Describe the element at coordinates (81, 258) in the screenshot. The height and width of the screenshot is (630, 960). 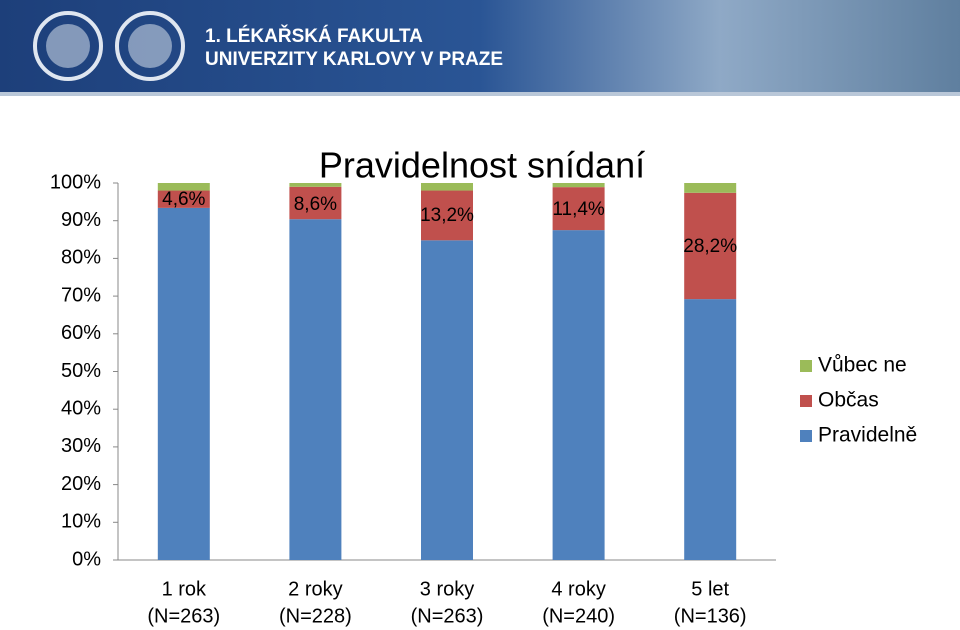
I see `y-tick-label: 80%` at that location.